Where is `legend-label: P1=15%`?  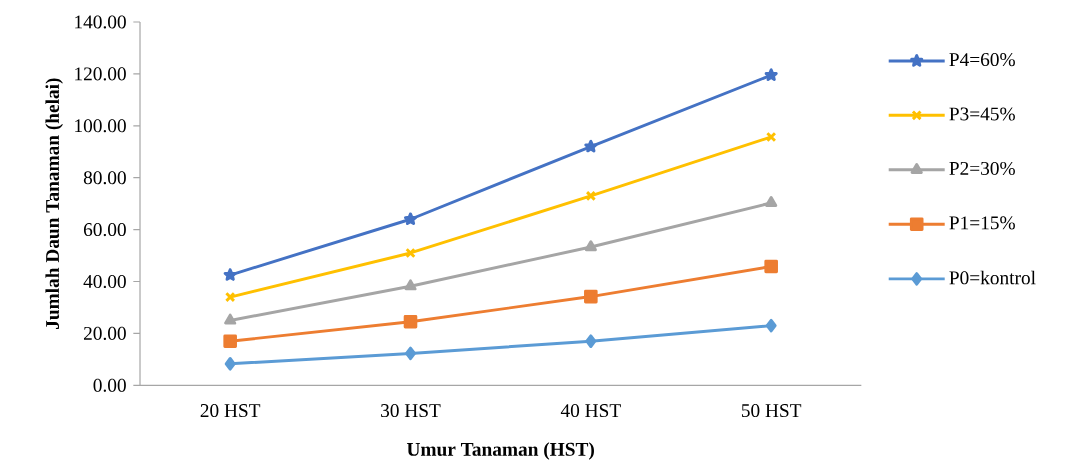
legend-label: P1=15% is located at coordinates (982, 223).